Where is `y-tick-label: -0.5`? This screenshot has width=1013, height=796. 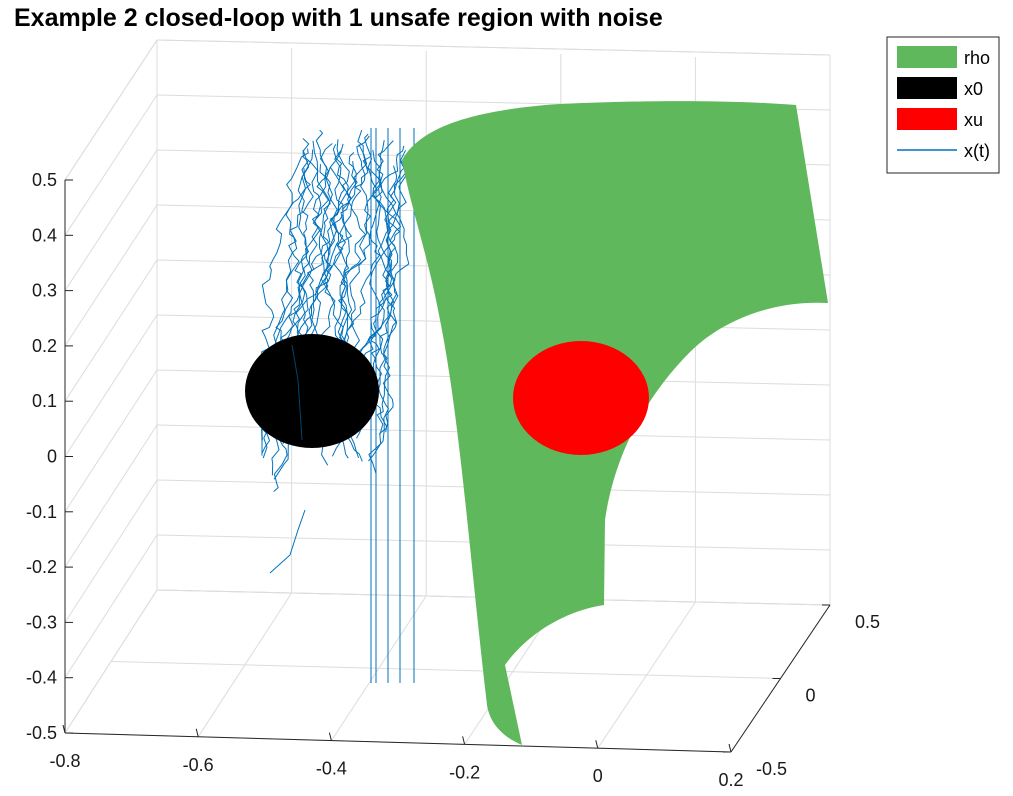 y-tick-label: -0.5 is located at coordinates (771, 769).